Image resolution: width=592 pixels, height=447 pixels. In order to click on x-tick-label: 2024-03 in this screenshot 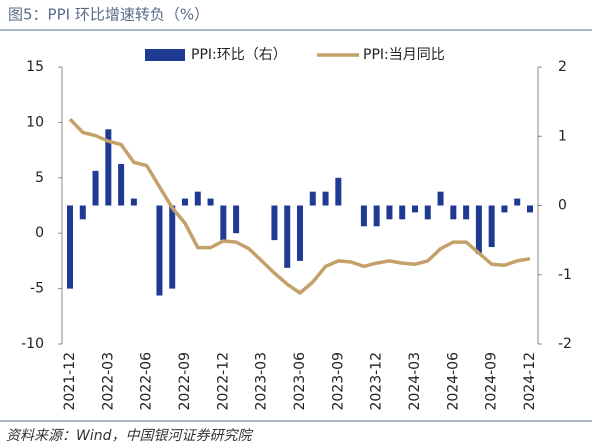, I will do `click(415, 381)`.